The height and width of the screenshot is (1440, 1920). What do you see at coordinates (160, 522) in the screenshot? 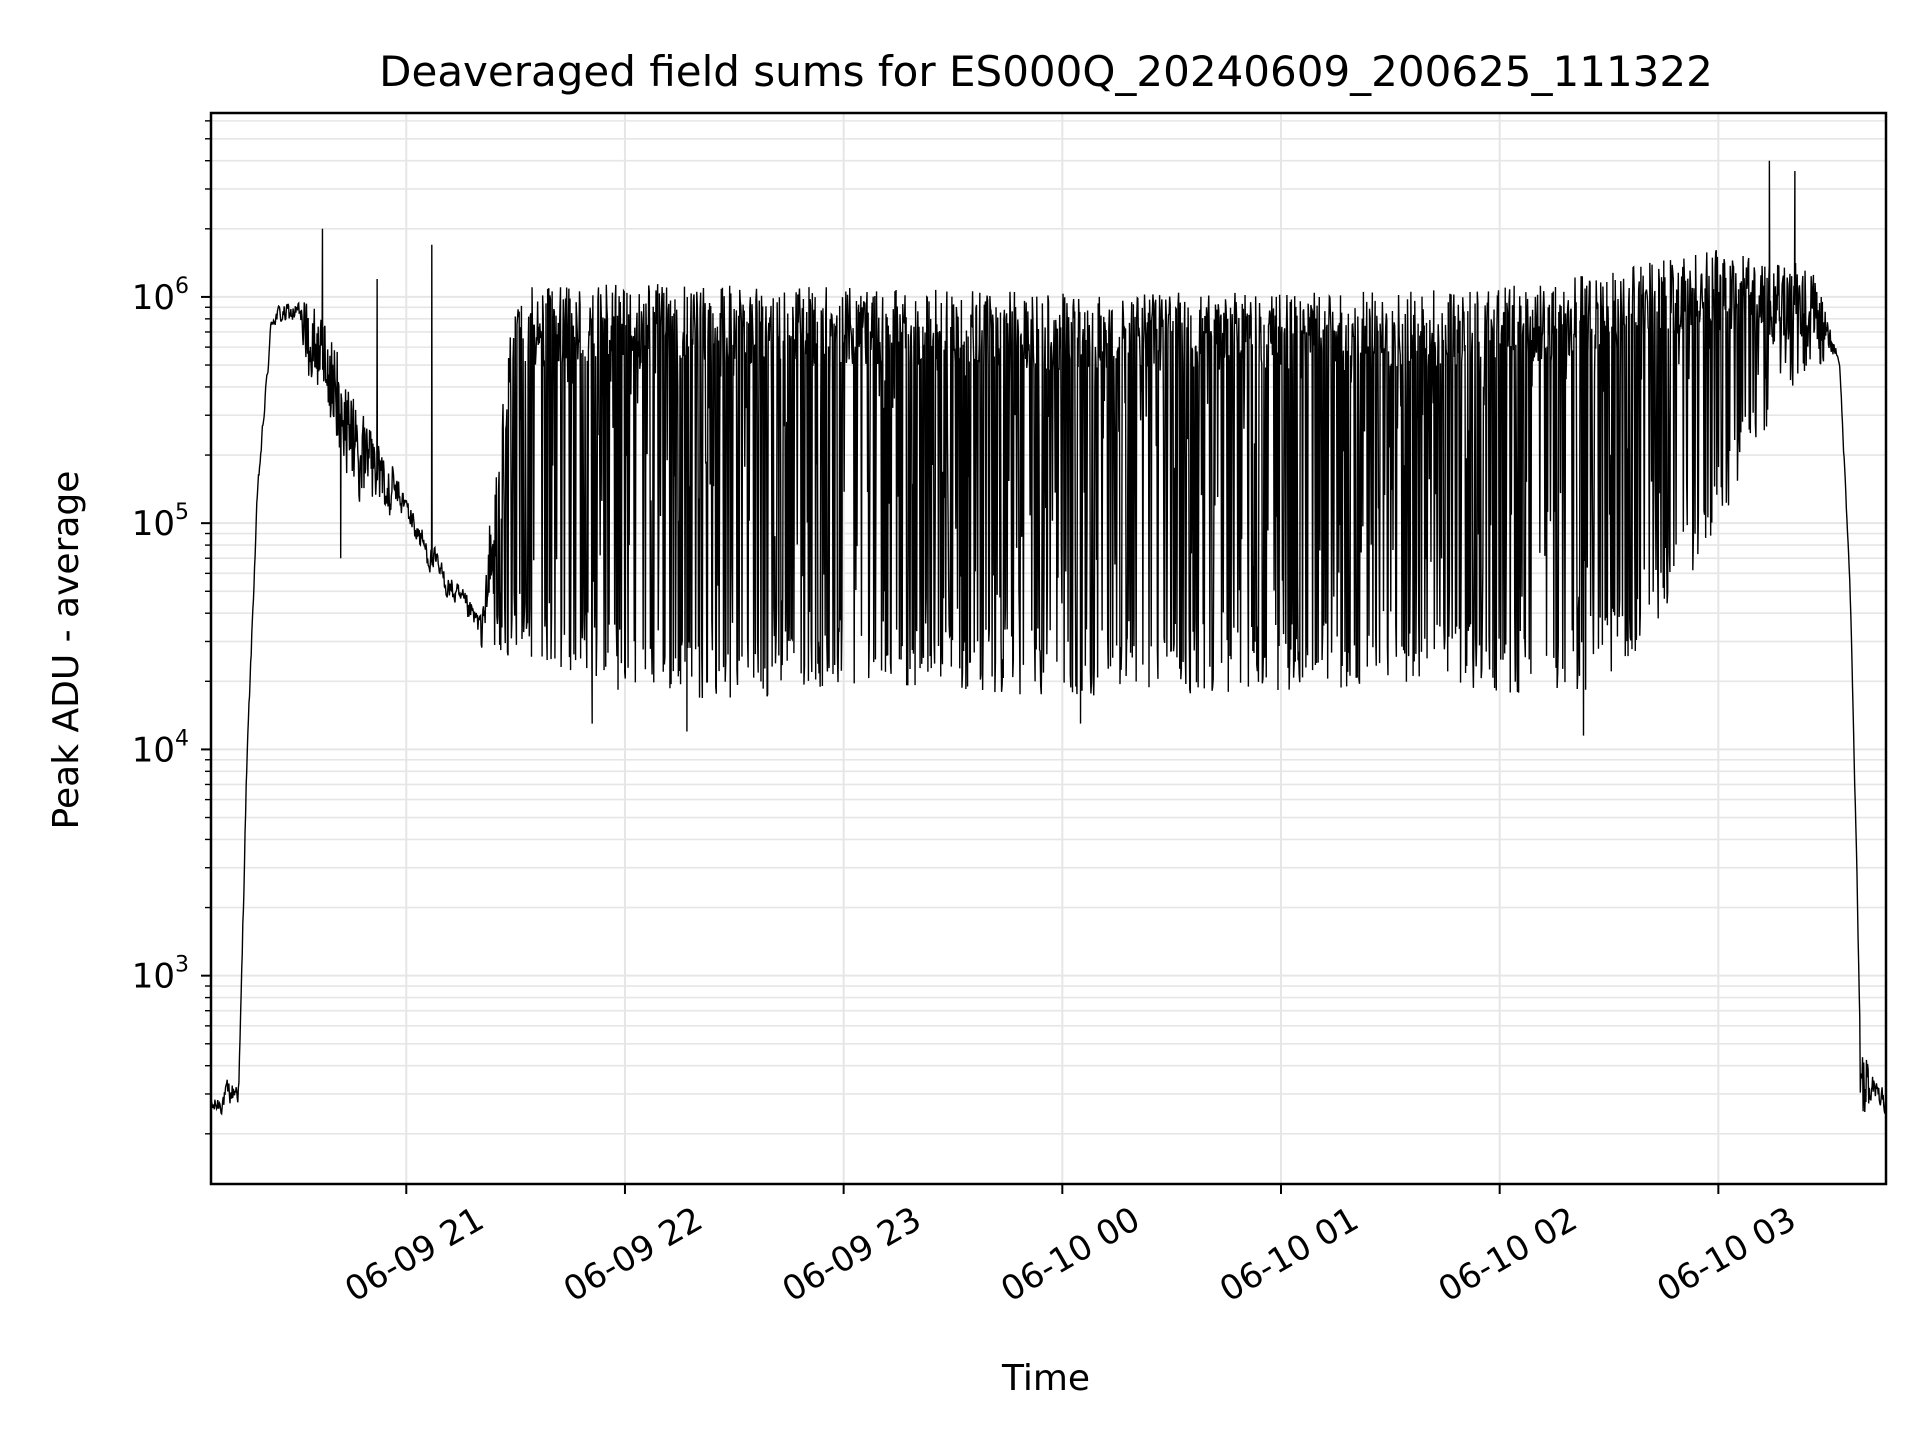
I see `y-tick-label: 10⁵` at bounding box center [160, 522].